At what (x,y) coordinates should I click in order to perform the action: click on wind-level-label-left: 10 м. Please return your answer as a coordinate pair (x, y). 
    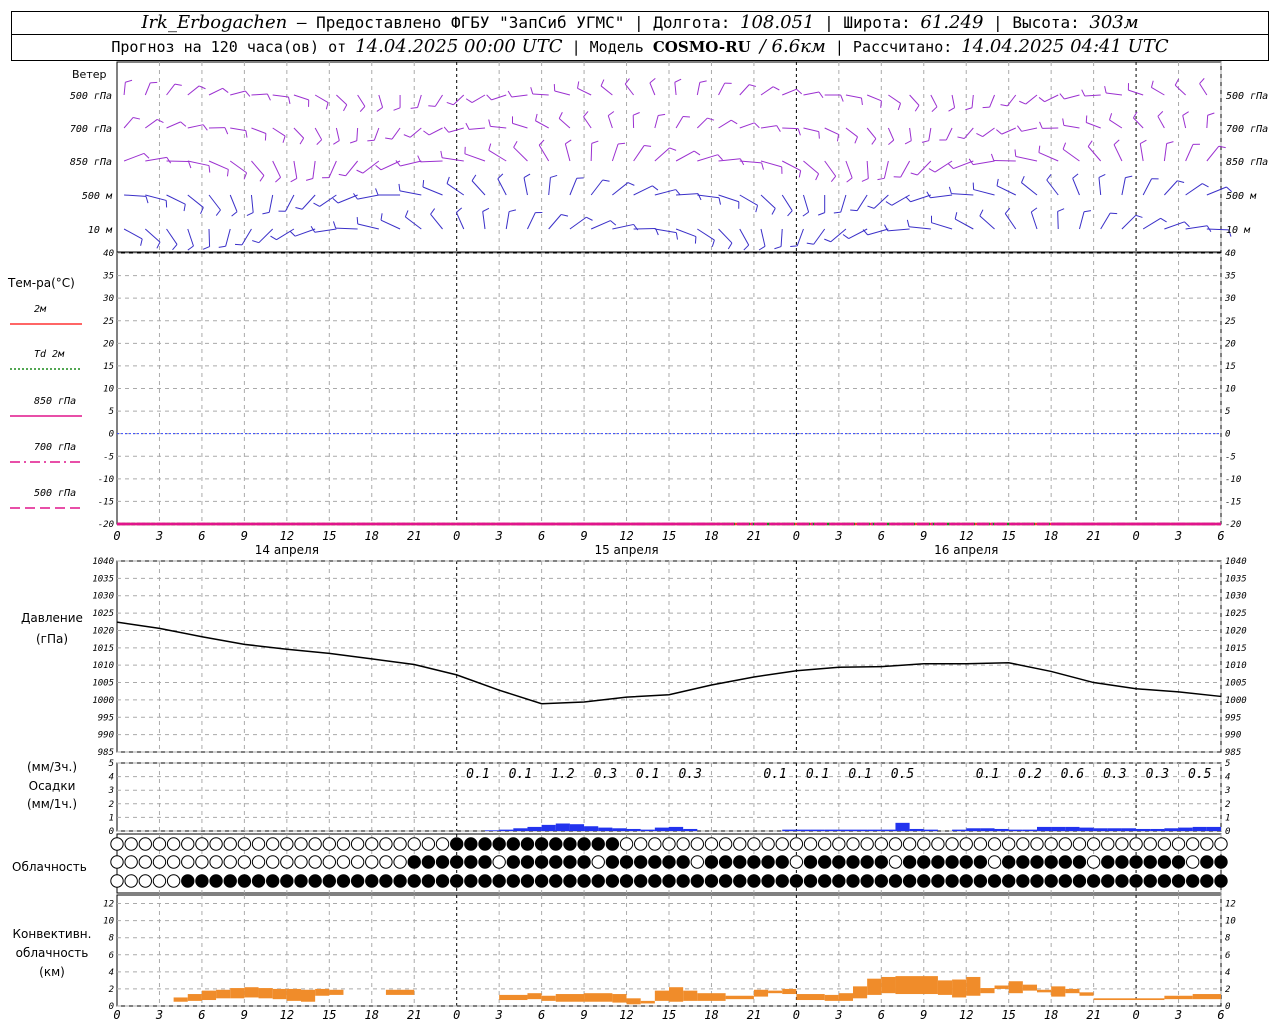
    Looking at the image, I should click on (100, 230).